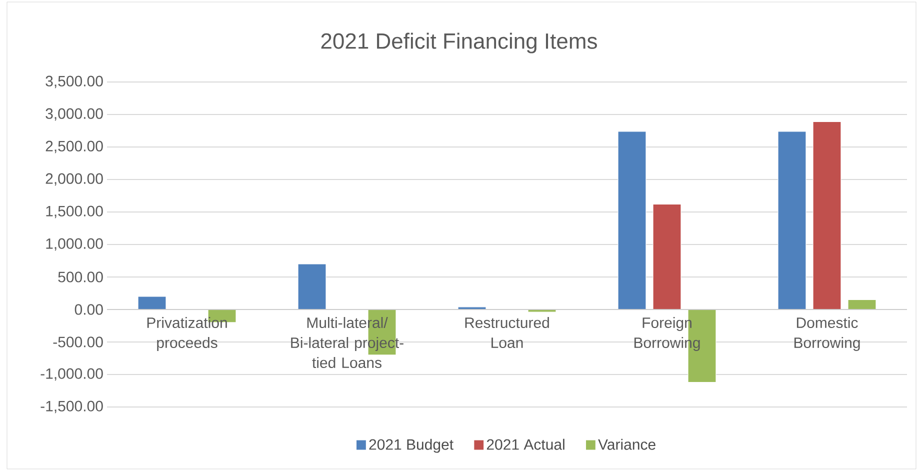 This screenshot has width=919, height=471. Describe the element at coordinates (627, 444) in the screenshot. I see `legend-label: Variance` at that location.